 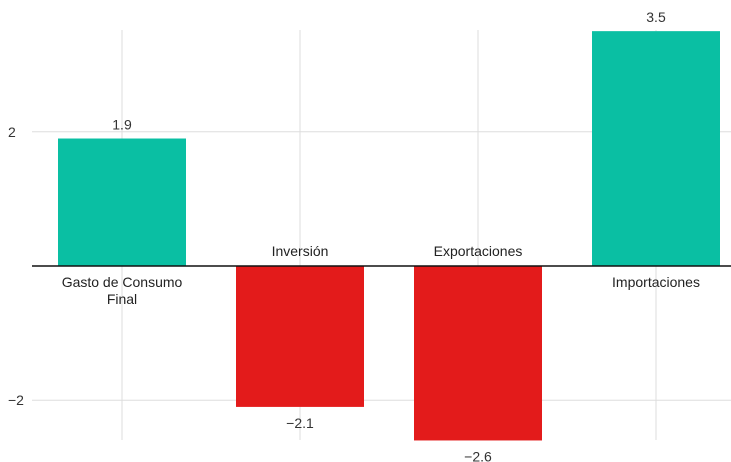 I want to click on x-category-label: Importaciones, so click(x=656, y=282).